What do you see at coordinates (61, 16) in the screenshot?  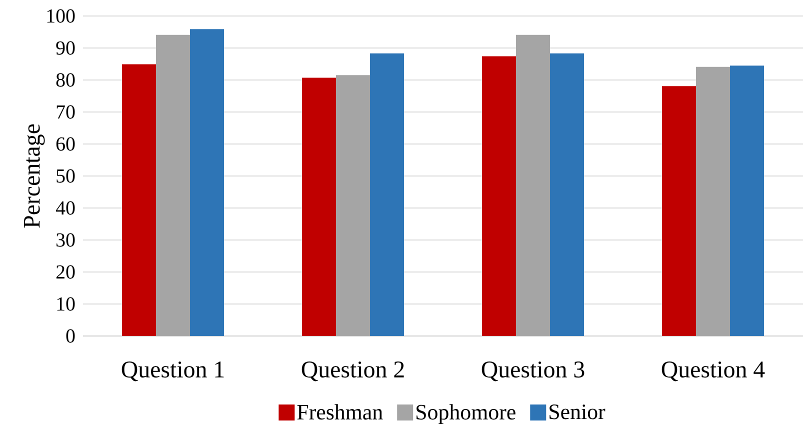 I see `y-tick-label: 100` at bounding box center [61, 16].